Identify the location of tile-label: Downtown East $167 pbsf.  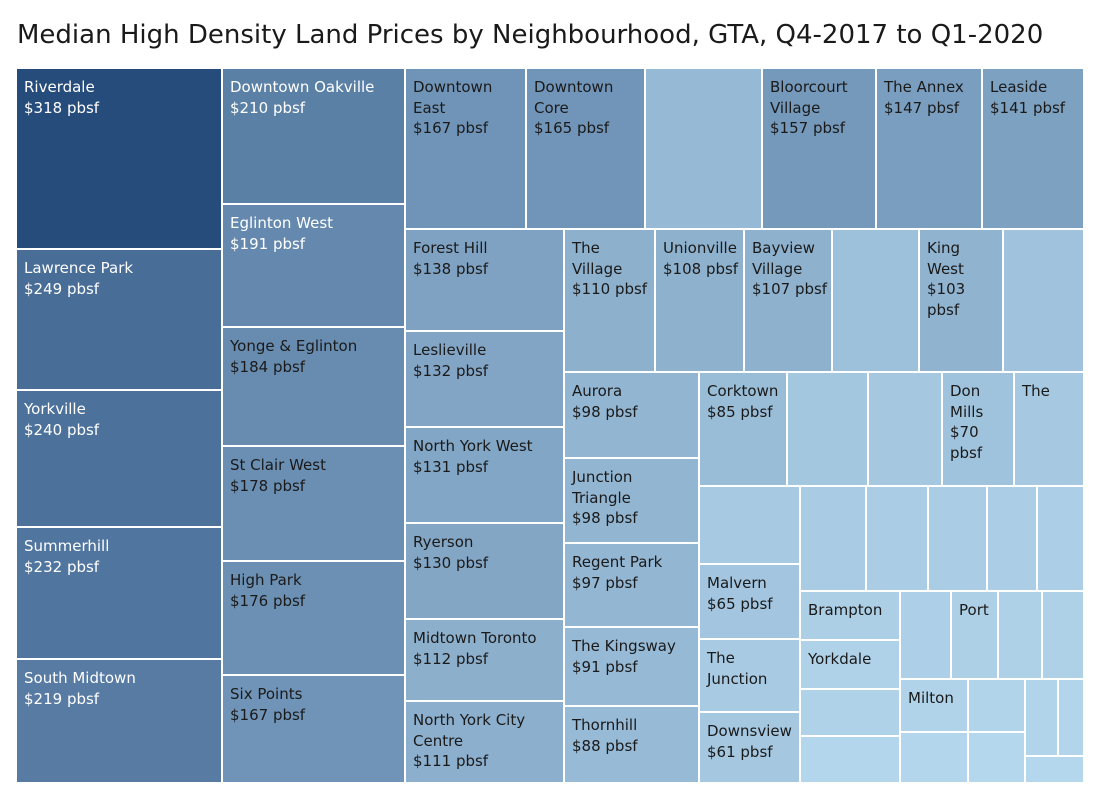
(453, 107).